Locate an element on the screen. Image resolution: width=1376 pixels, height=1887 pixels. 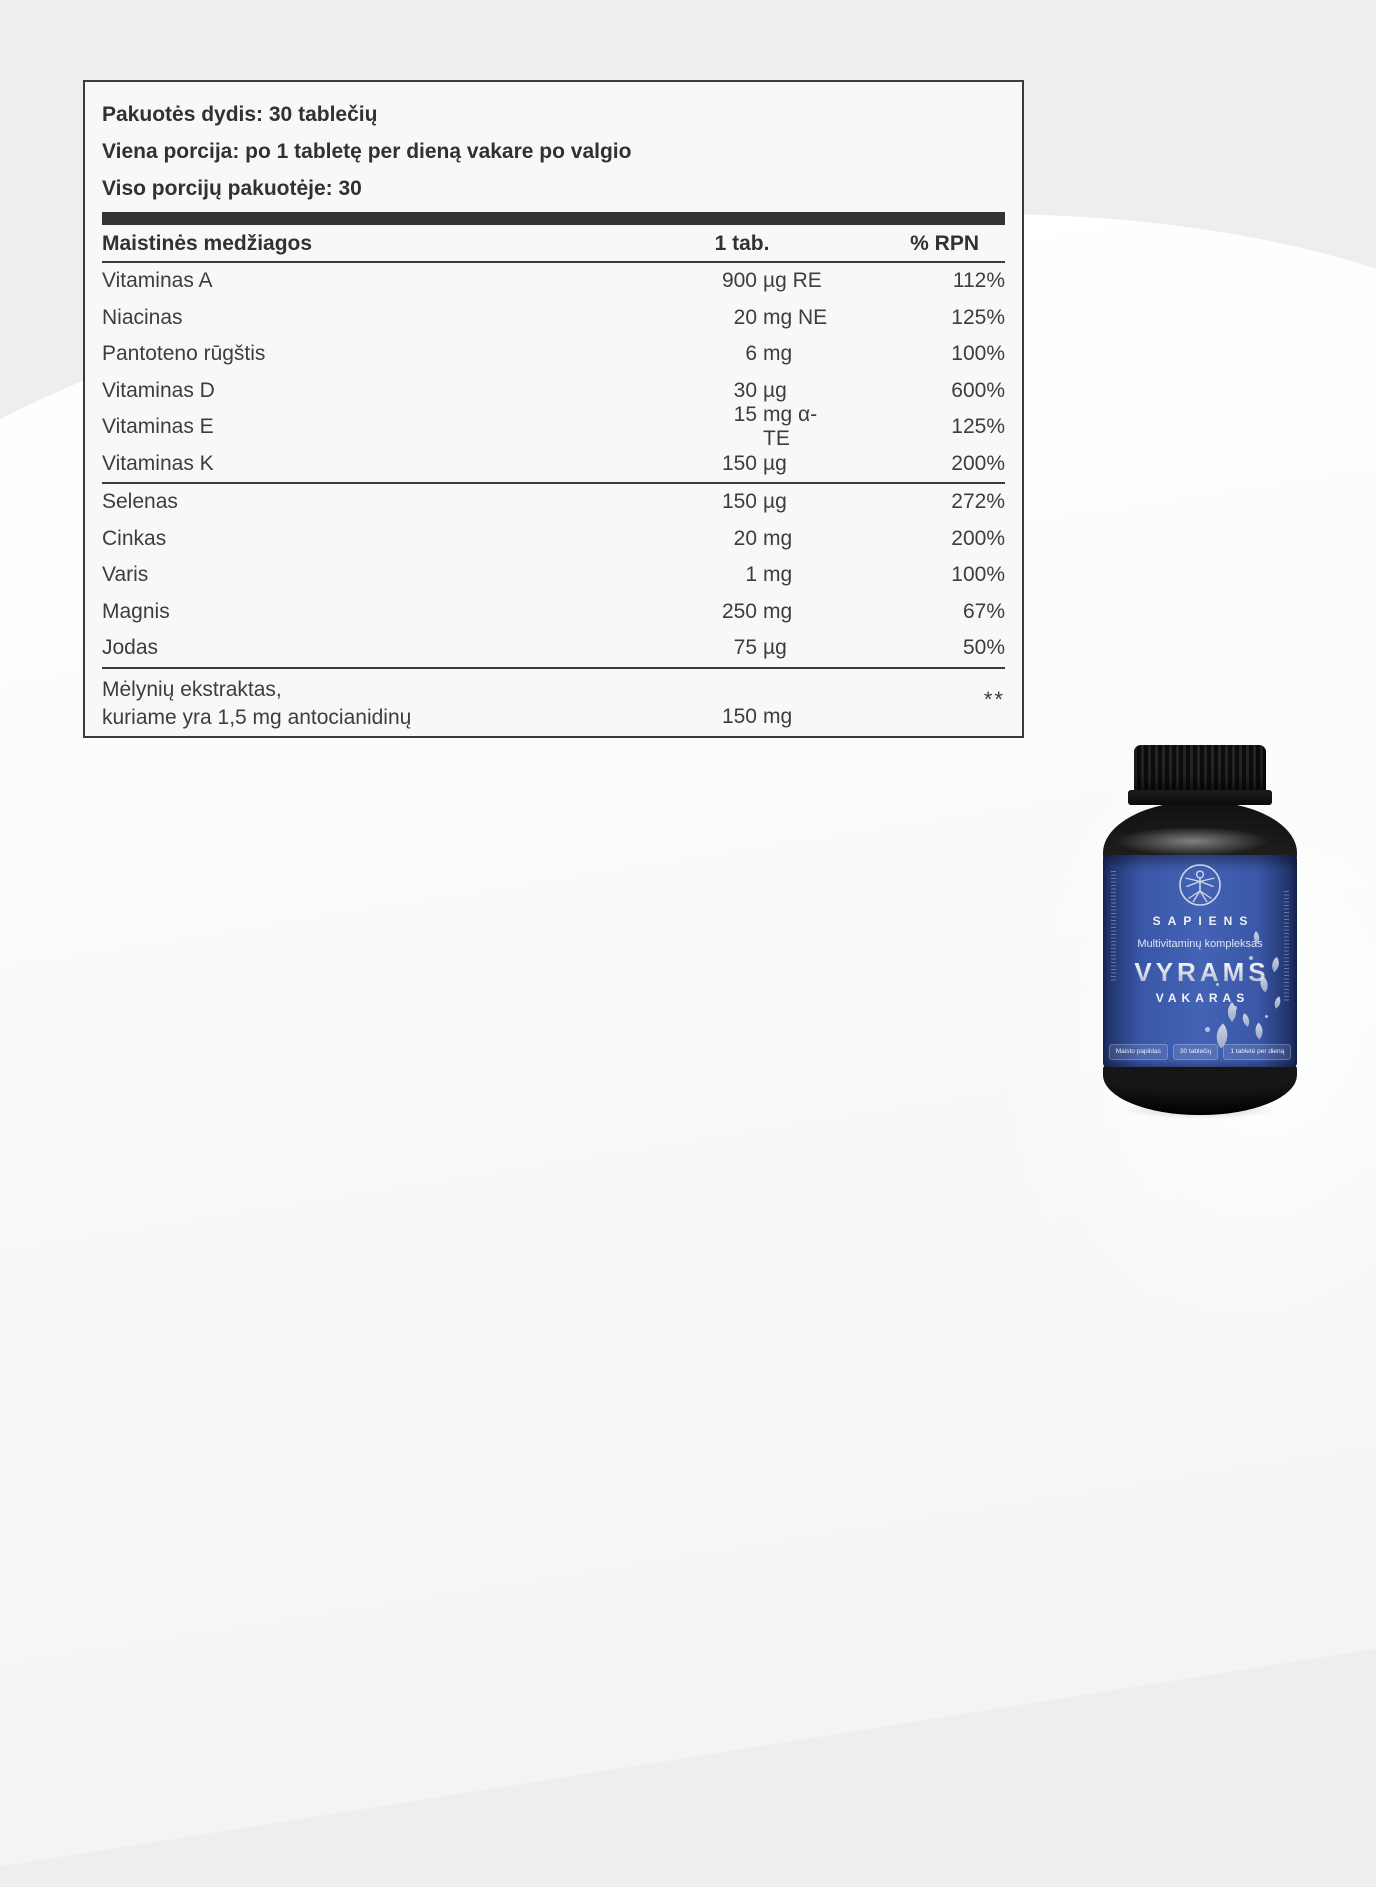
extract-name-line2: kuriame yra 1,5 mg antocianidinų is located at coordinates (257, 717).